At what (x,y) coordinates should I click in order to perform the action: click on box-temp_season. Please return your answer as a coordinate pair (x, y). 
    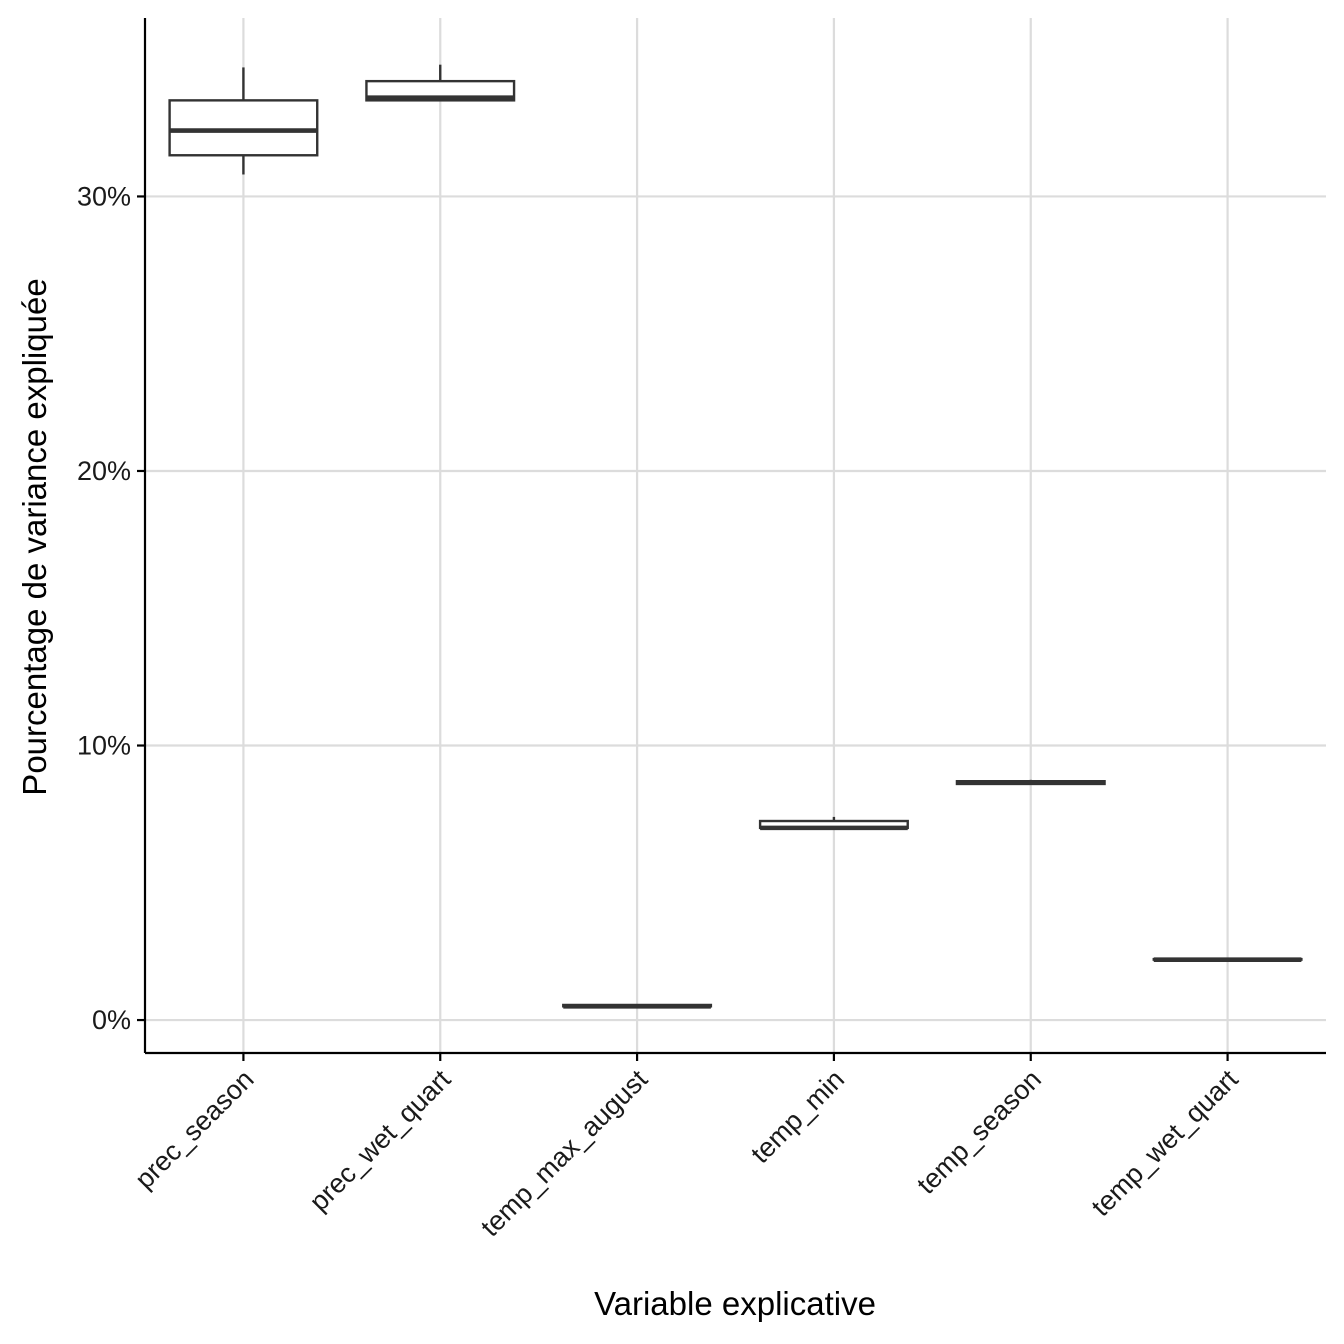
    Looking at the image, I should click on (1030, 782).